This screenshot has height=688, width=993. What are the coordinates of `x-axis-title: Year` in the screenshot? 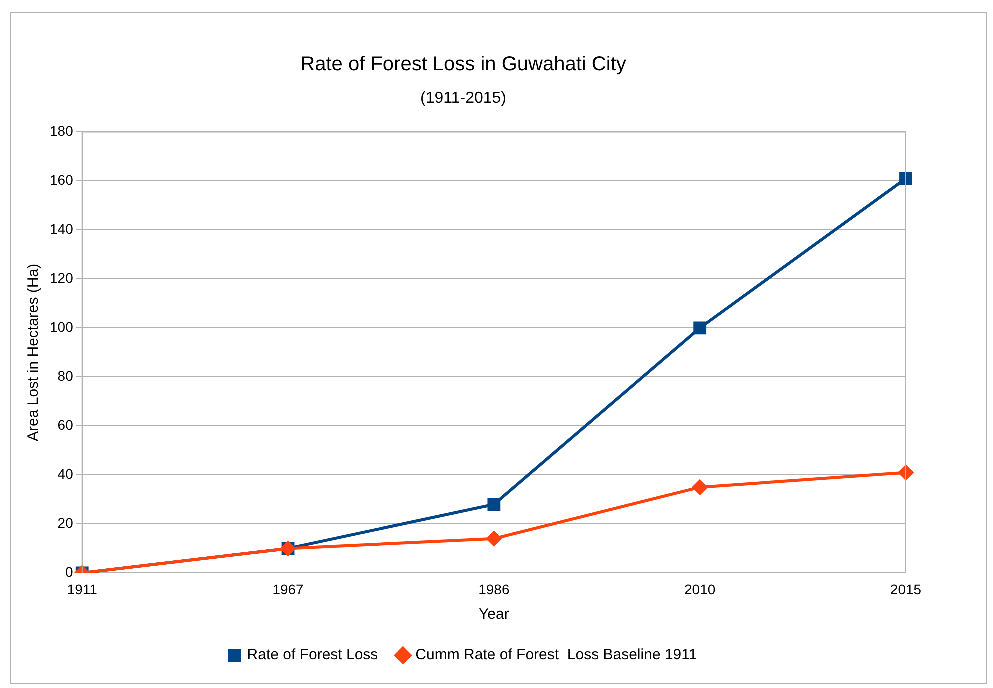 It's located at (494, 615).